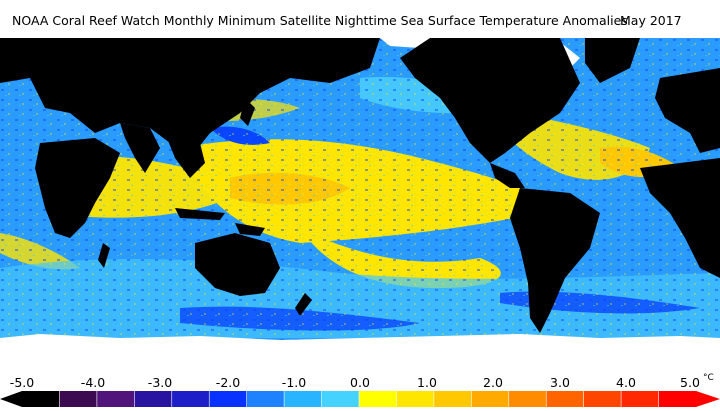 Image resolution: width=720 pixels, height=411 pixels. What do you see at coordinates (360, 353) in the screenshot?
I see `antarctica-ice` at bounding box center [360, 353].